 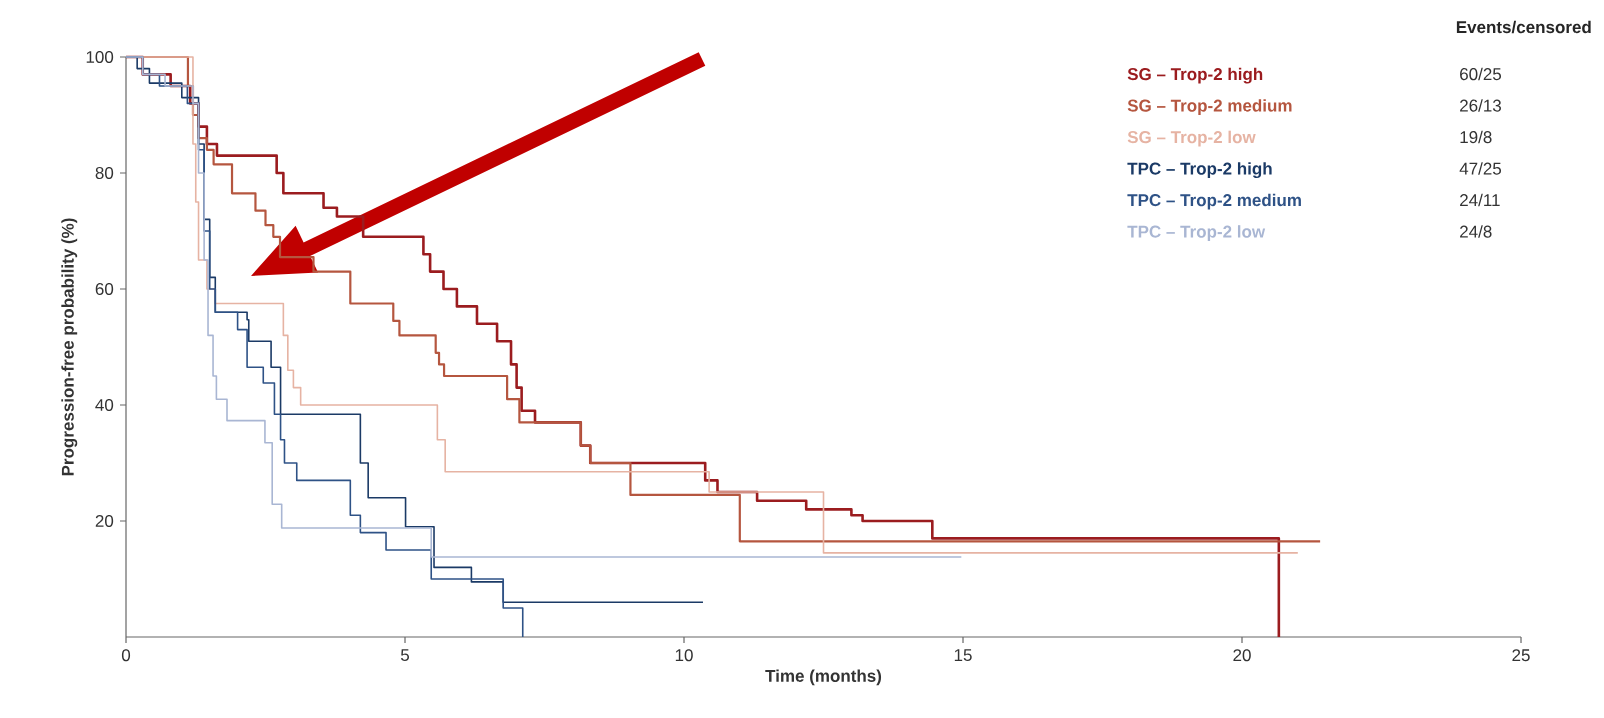 I want to click on x-tick-label: 20, so click(x=1242, y=655).